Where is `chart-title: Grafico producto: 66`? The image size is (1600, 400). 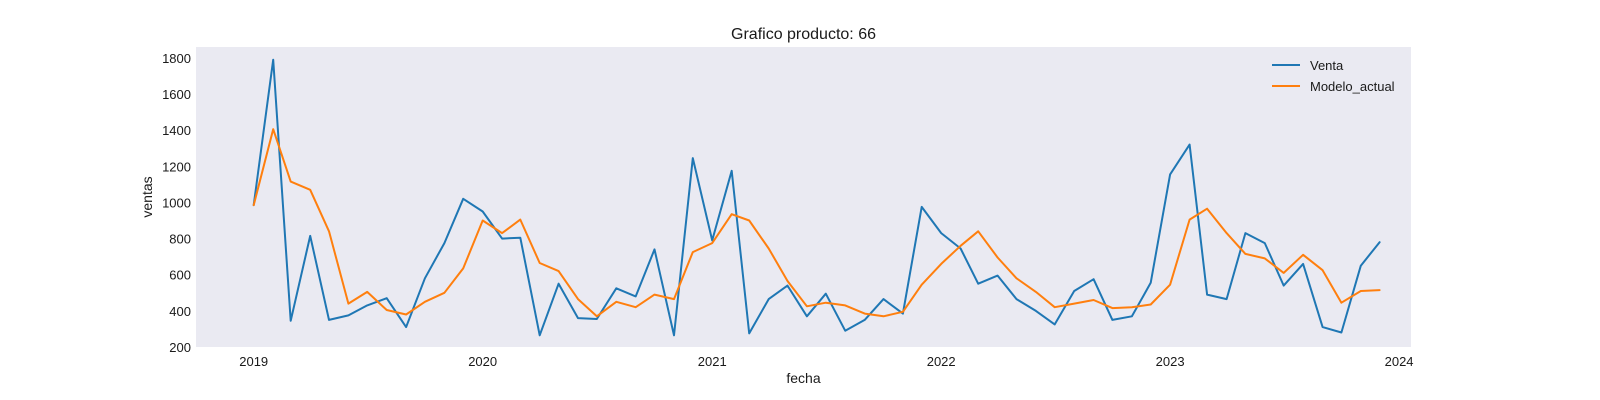 chart-title: Grafico producto: 66 is located at coordinates (803, 34).